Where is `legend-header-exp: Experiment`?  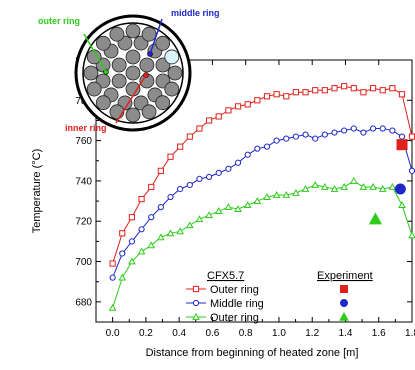
legend-header-exp: Experiment is located at coordinates (345, 276).